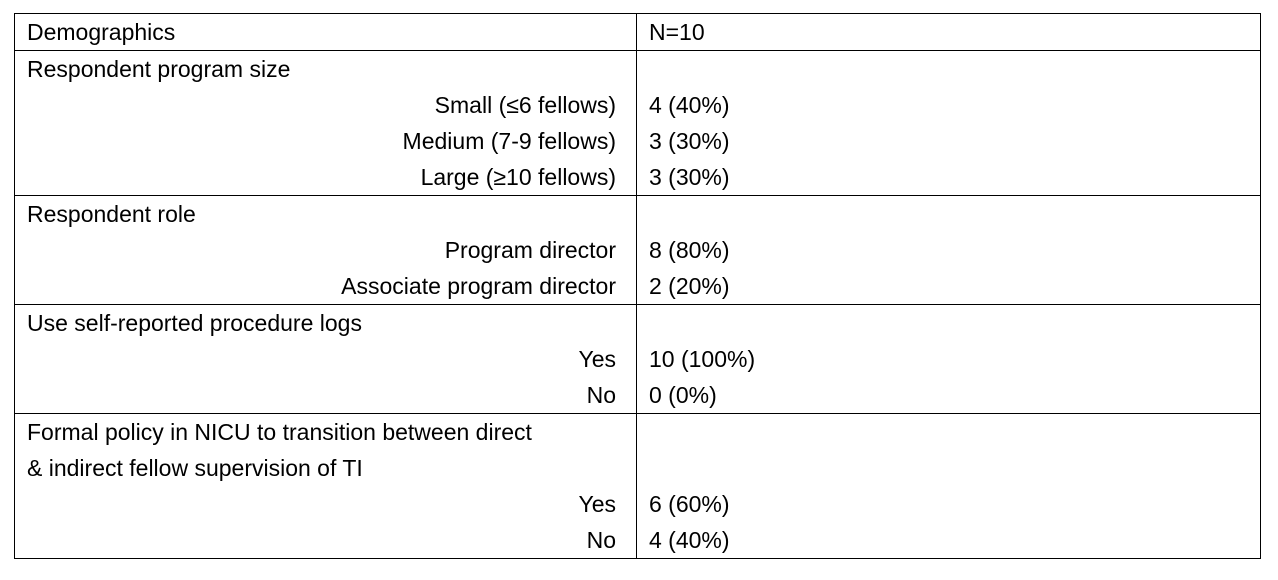 This screenshot has height=580, width=1278. I want to click on section-value-cell: 4 (40%) 3 (30%) 3 (30%), so click(948, 123).